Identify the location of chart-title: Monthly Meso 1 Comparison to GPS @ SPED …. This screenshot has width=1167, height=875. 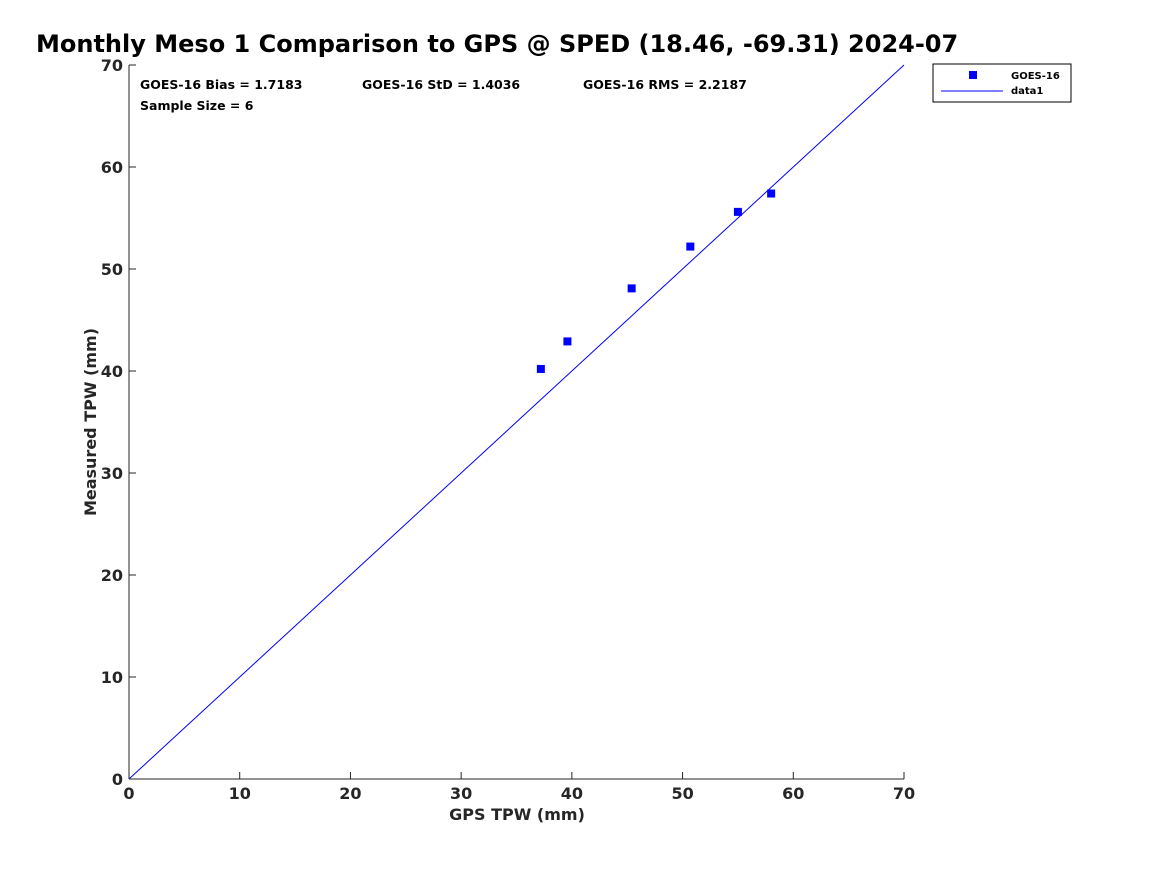
(497, 44).